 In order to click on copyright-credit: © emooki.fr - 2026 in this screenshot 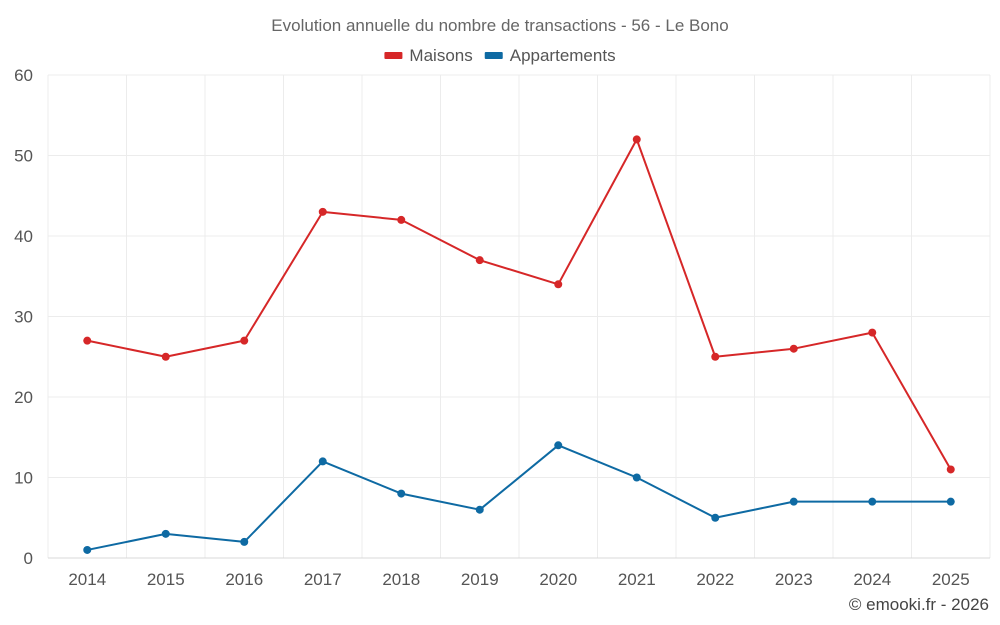, I will do `click(919, 604)`.